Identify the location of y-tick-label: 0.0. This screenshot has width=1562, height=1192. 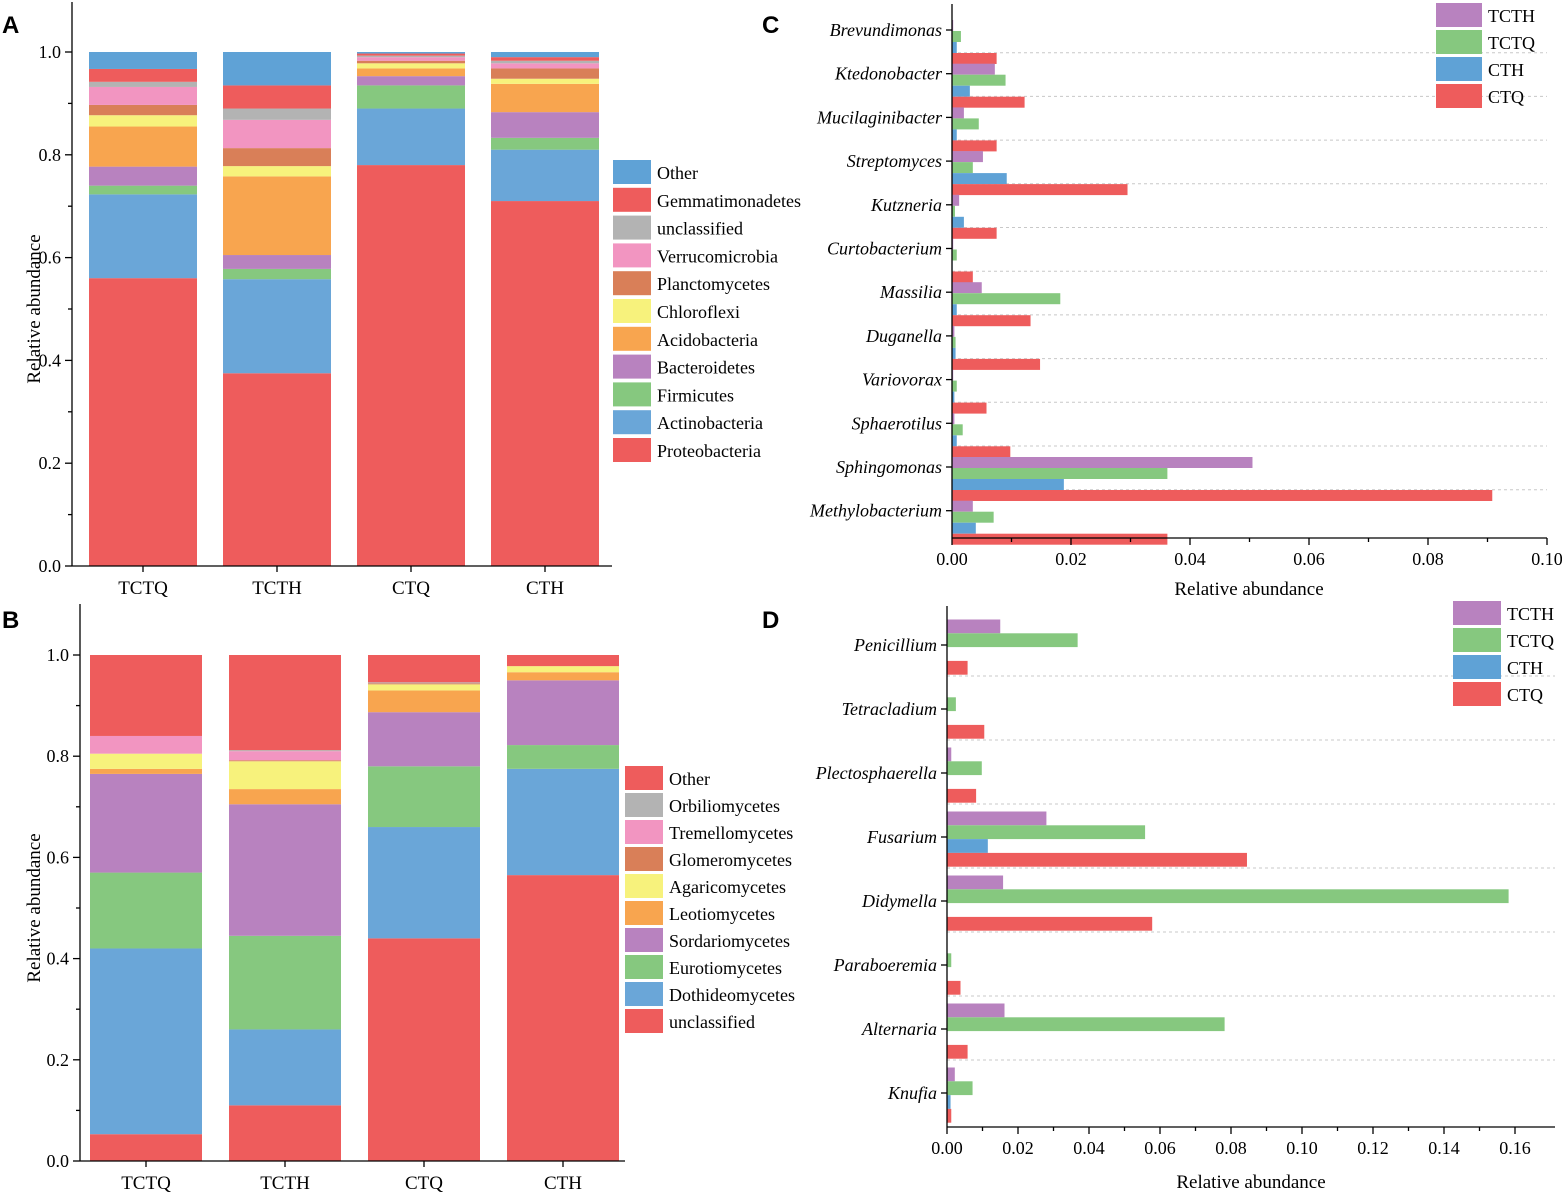
(50, 566).